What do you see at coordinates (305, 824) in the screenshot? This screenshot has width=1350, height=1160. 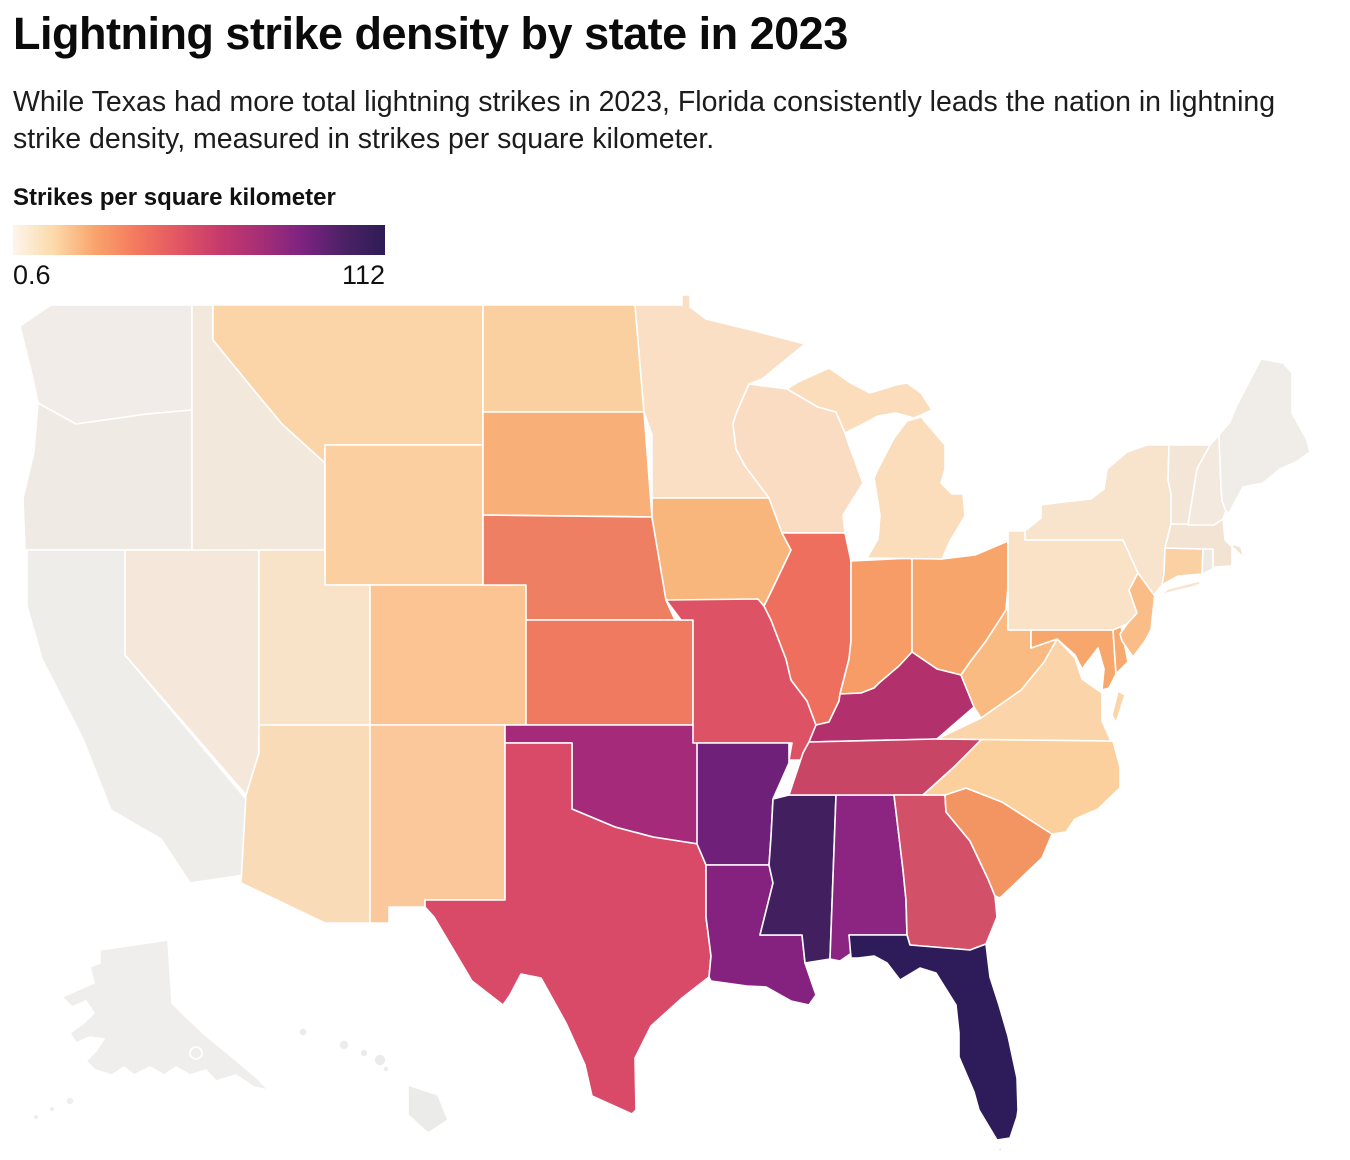 I see `state-az` at bounding box center [305, 824].